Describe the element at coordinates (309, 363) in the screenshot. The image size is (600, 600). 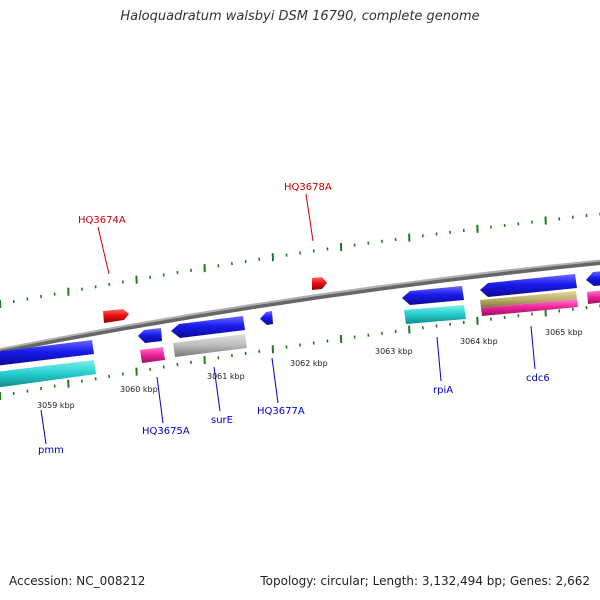
I see `kbp-label-3062: 3062 kbp` at that location.